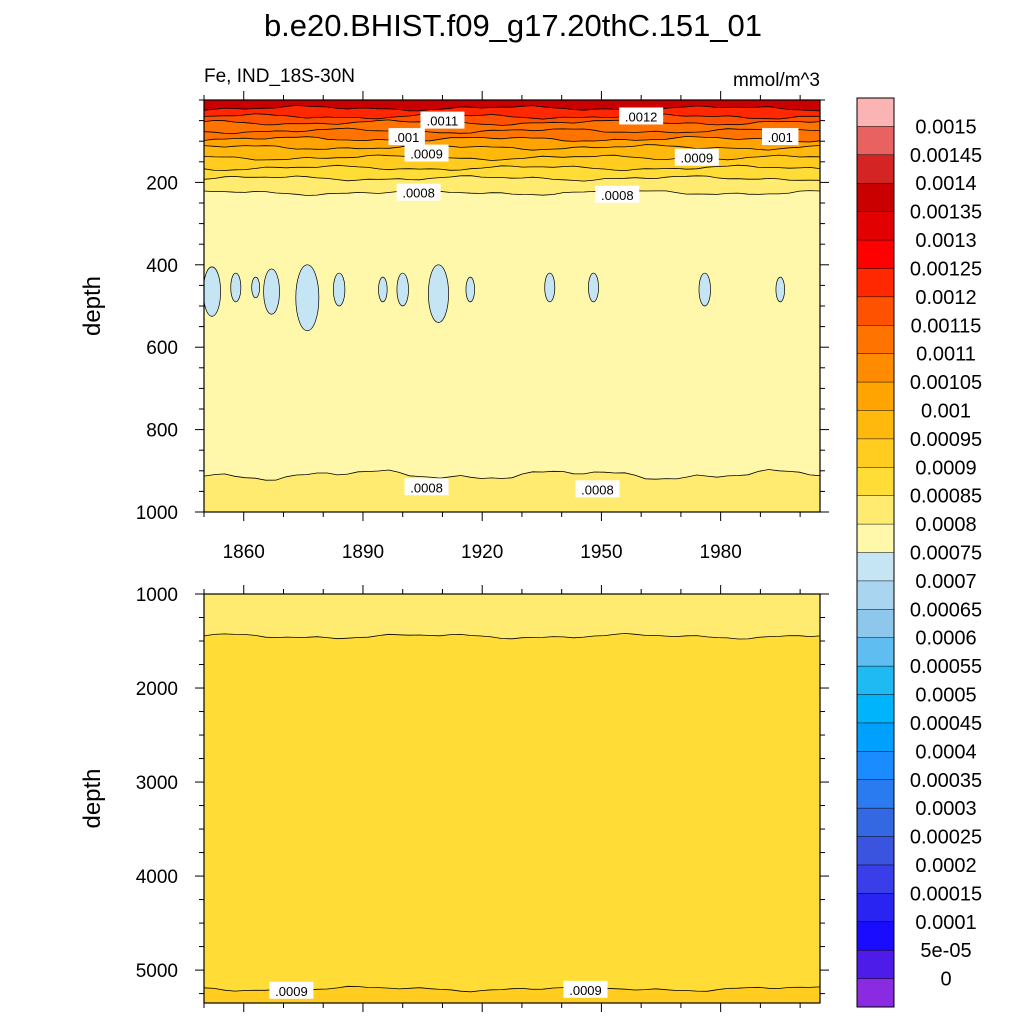  Describe the element at coordinates (513, 25) in the screenshot. I see `chart-title: b.e20.BHIST.f09_g17.20thC.151_01` at that location.